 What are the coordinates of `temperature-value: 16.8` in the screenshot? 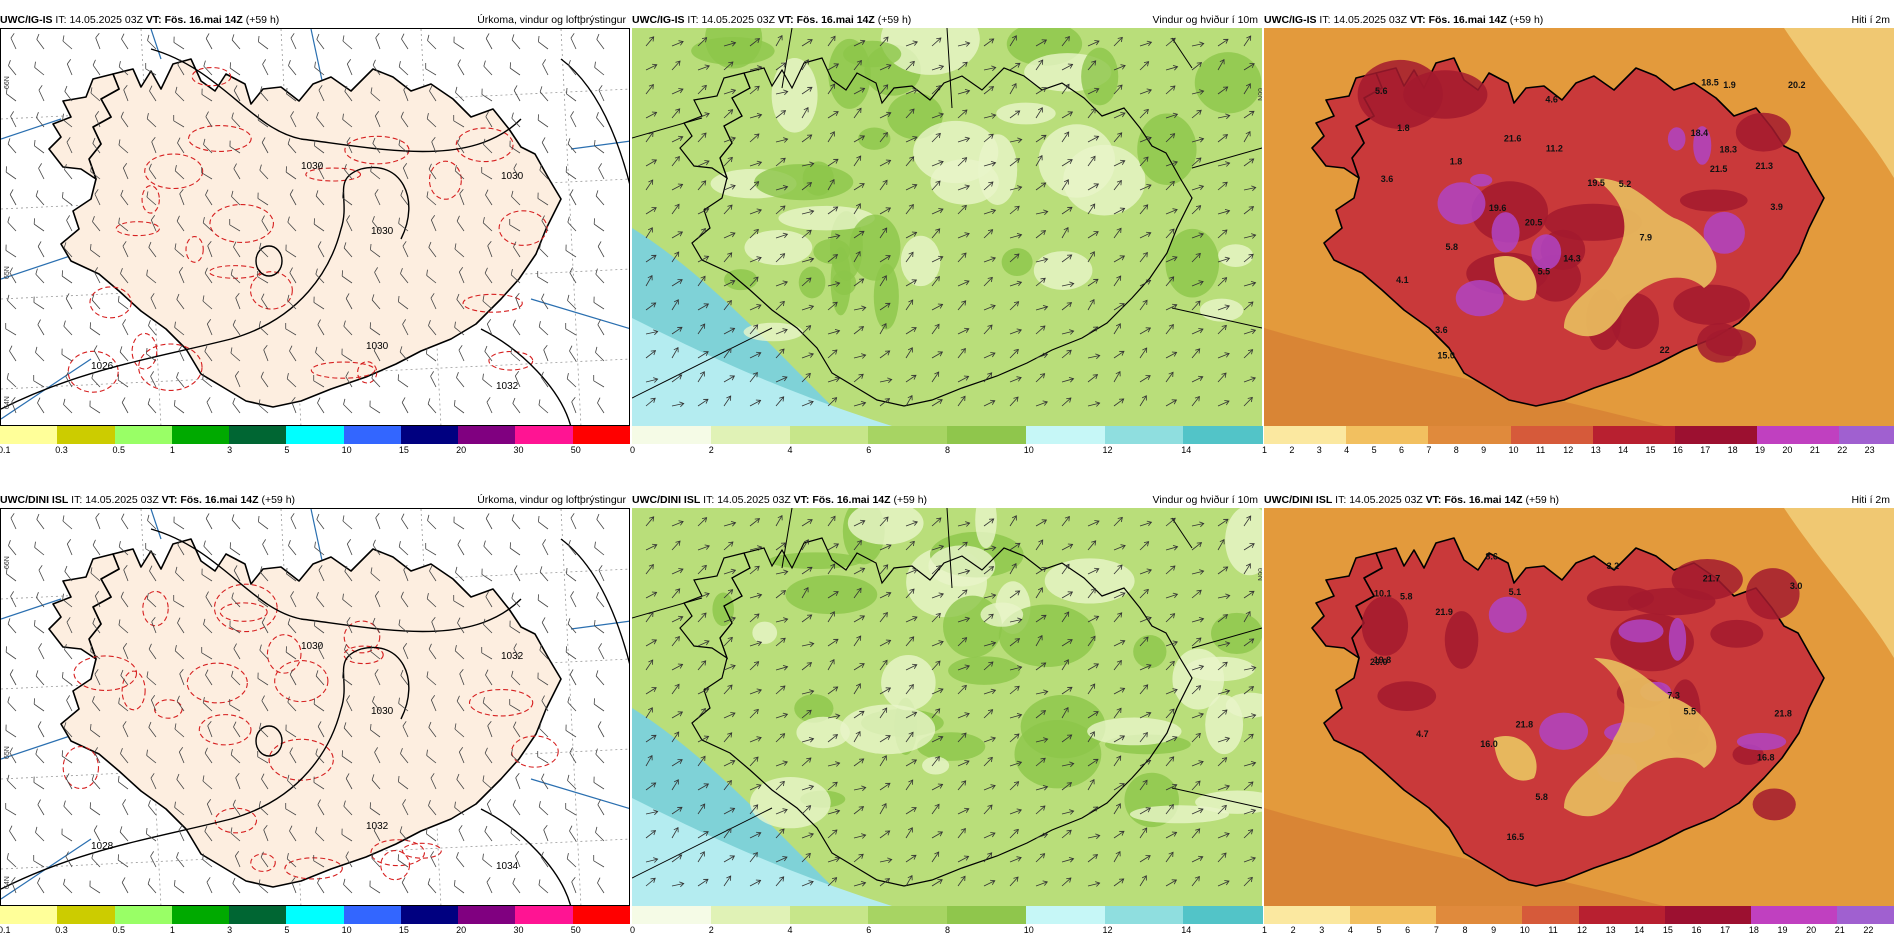 It's located at (1766, 758).